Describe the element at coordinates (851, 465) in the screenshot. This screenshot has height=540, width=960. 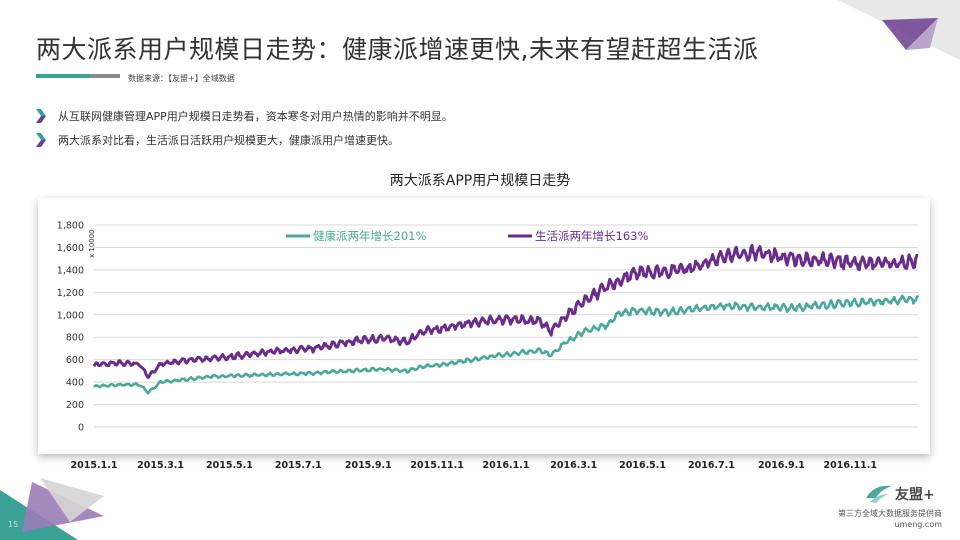
I see `x-tick-label: 2016.11.1` at that location.